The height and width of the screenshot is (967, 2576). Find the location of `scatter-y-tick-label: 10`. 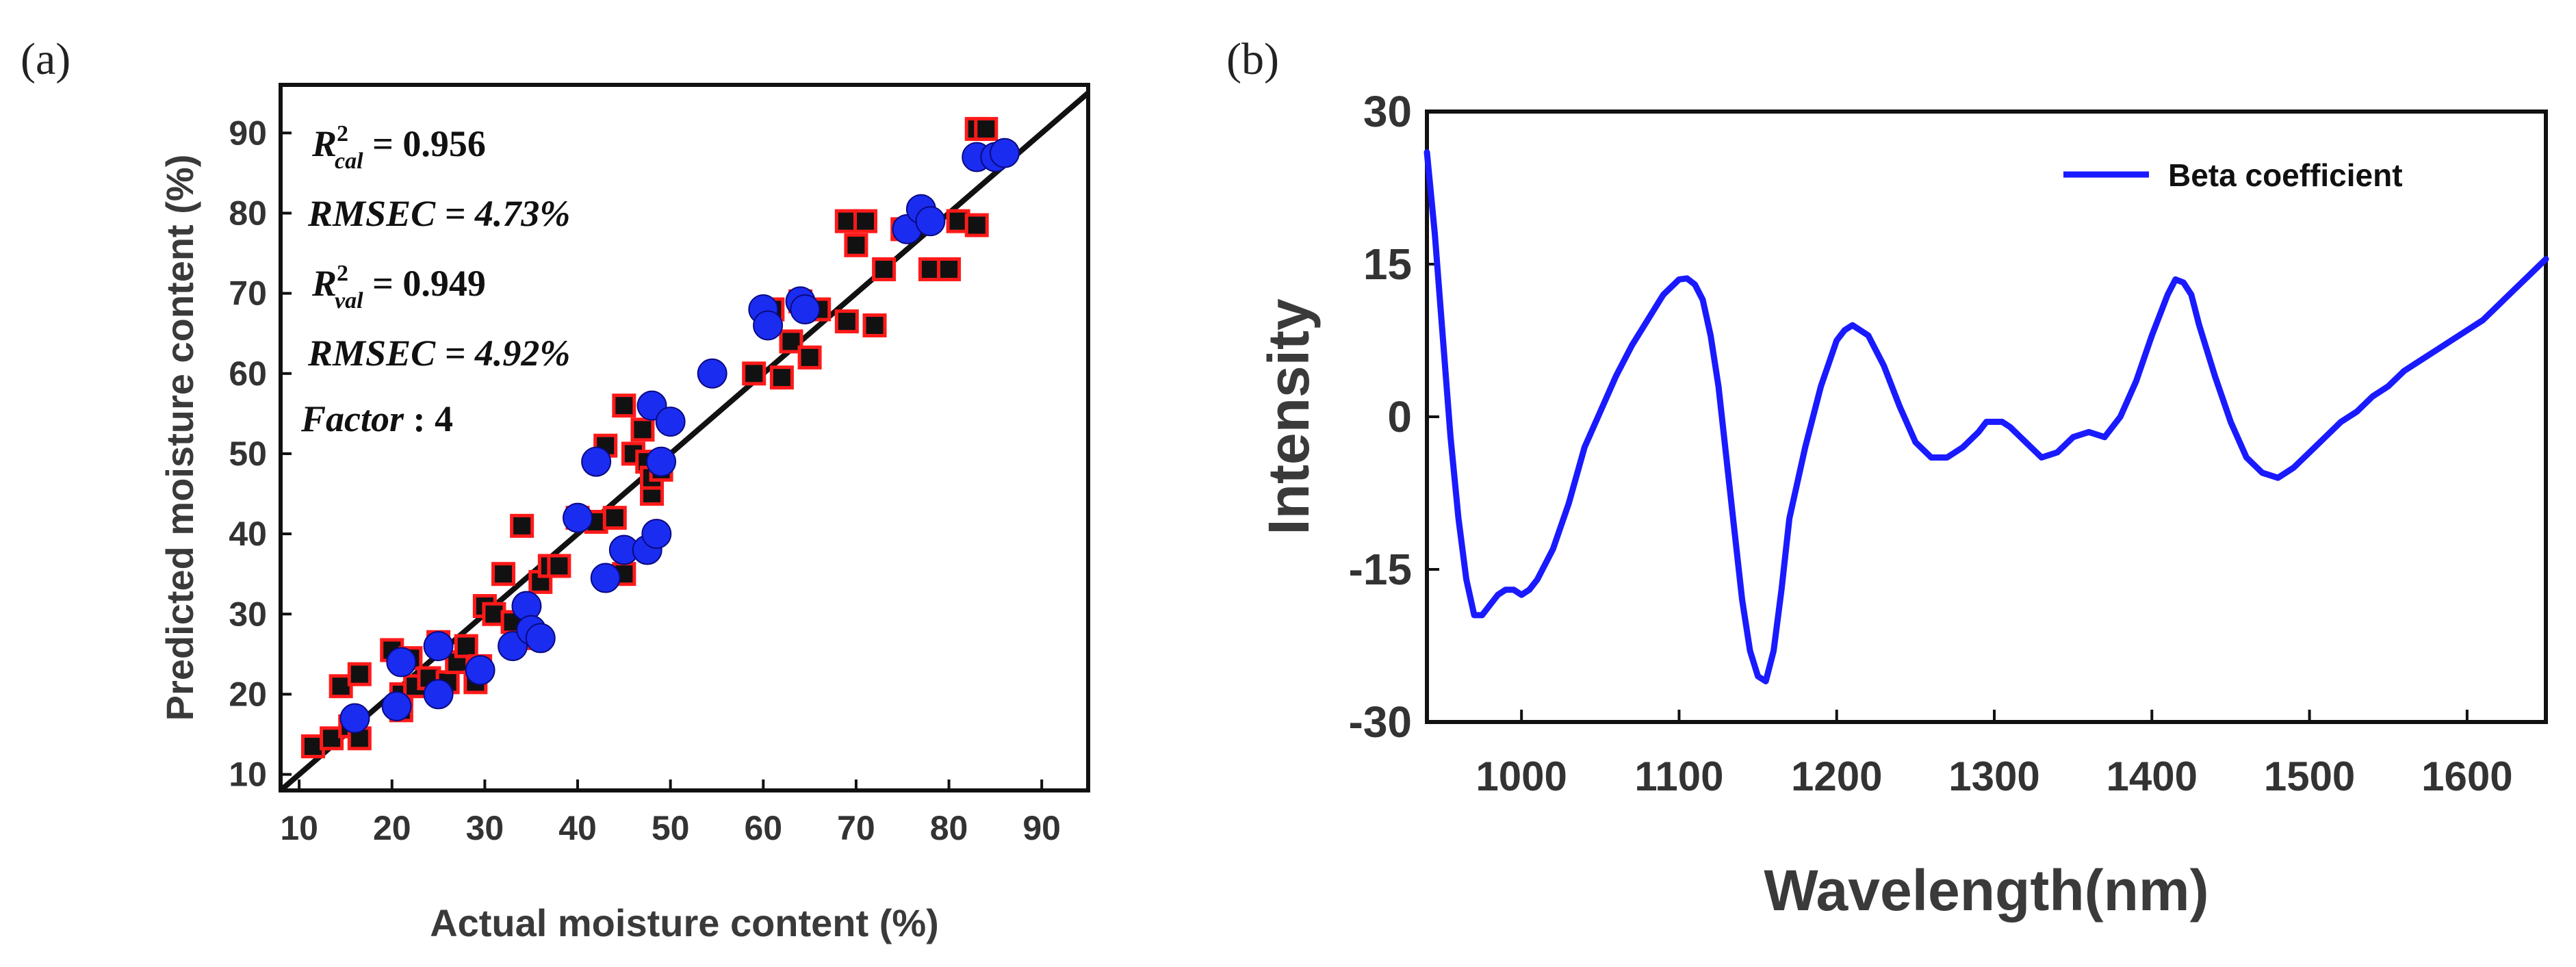

scatter-y-tick-label: 10 is located at coordinates (248, 775).